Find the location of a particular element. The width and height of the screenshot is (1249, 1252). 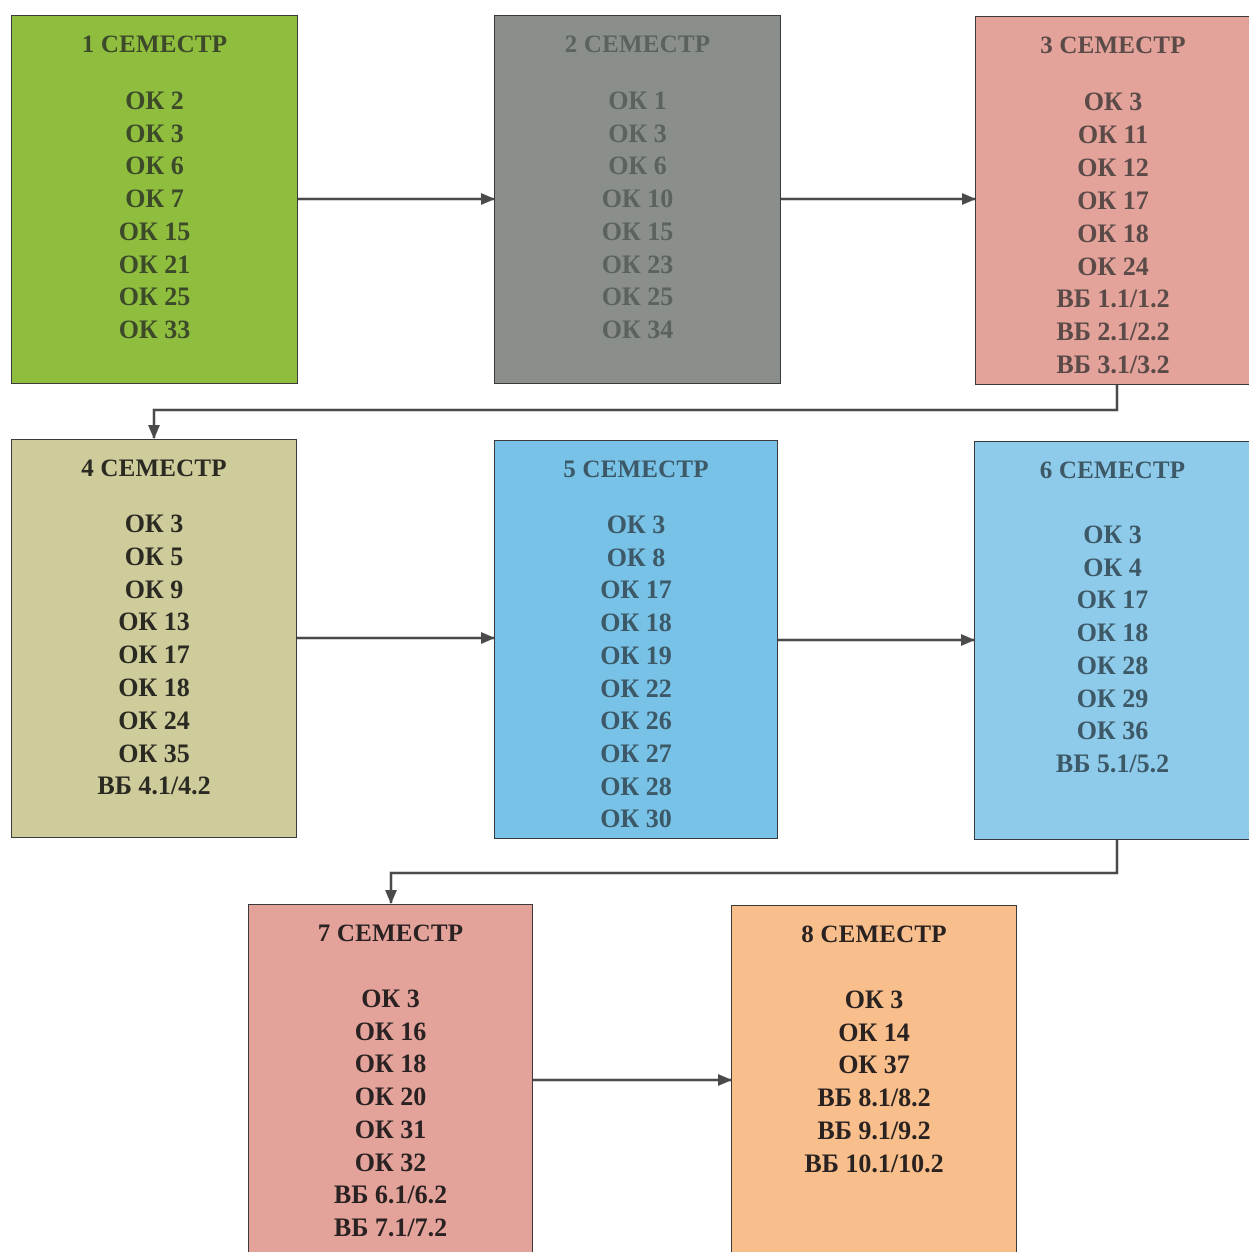

course-item: ОК 23 is located at coordinates (637, 264).